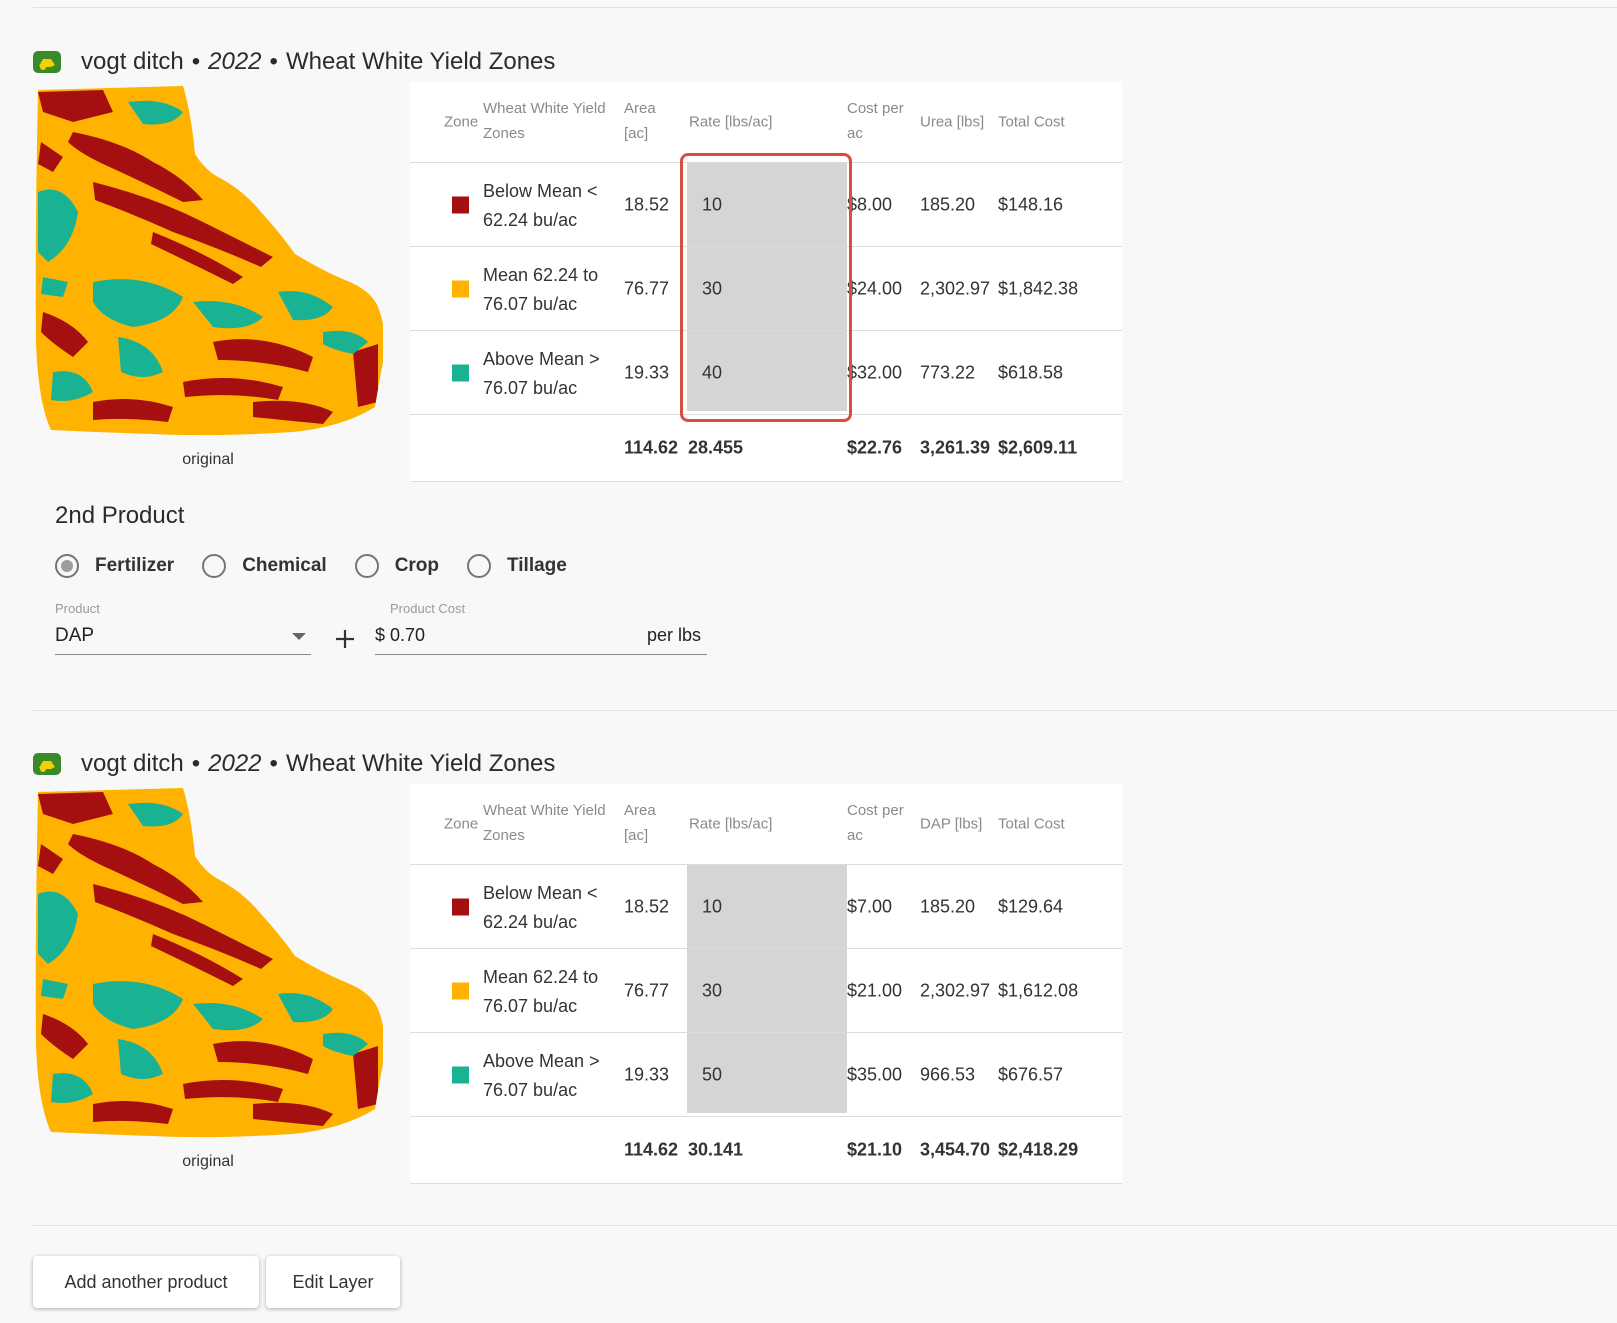  Describe the element at coordinates (1031, 122) in the screenshot. I see `col-total: Total Cost` at that location.